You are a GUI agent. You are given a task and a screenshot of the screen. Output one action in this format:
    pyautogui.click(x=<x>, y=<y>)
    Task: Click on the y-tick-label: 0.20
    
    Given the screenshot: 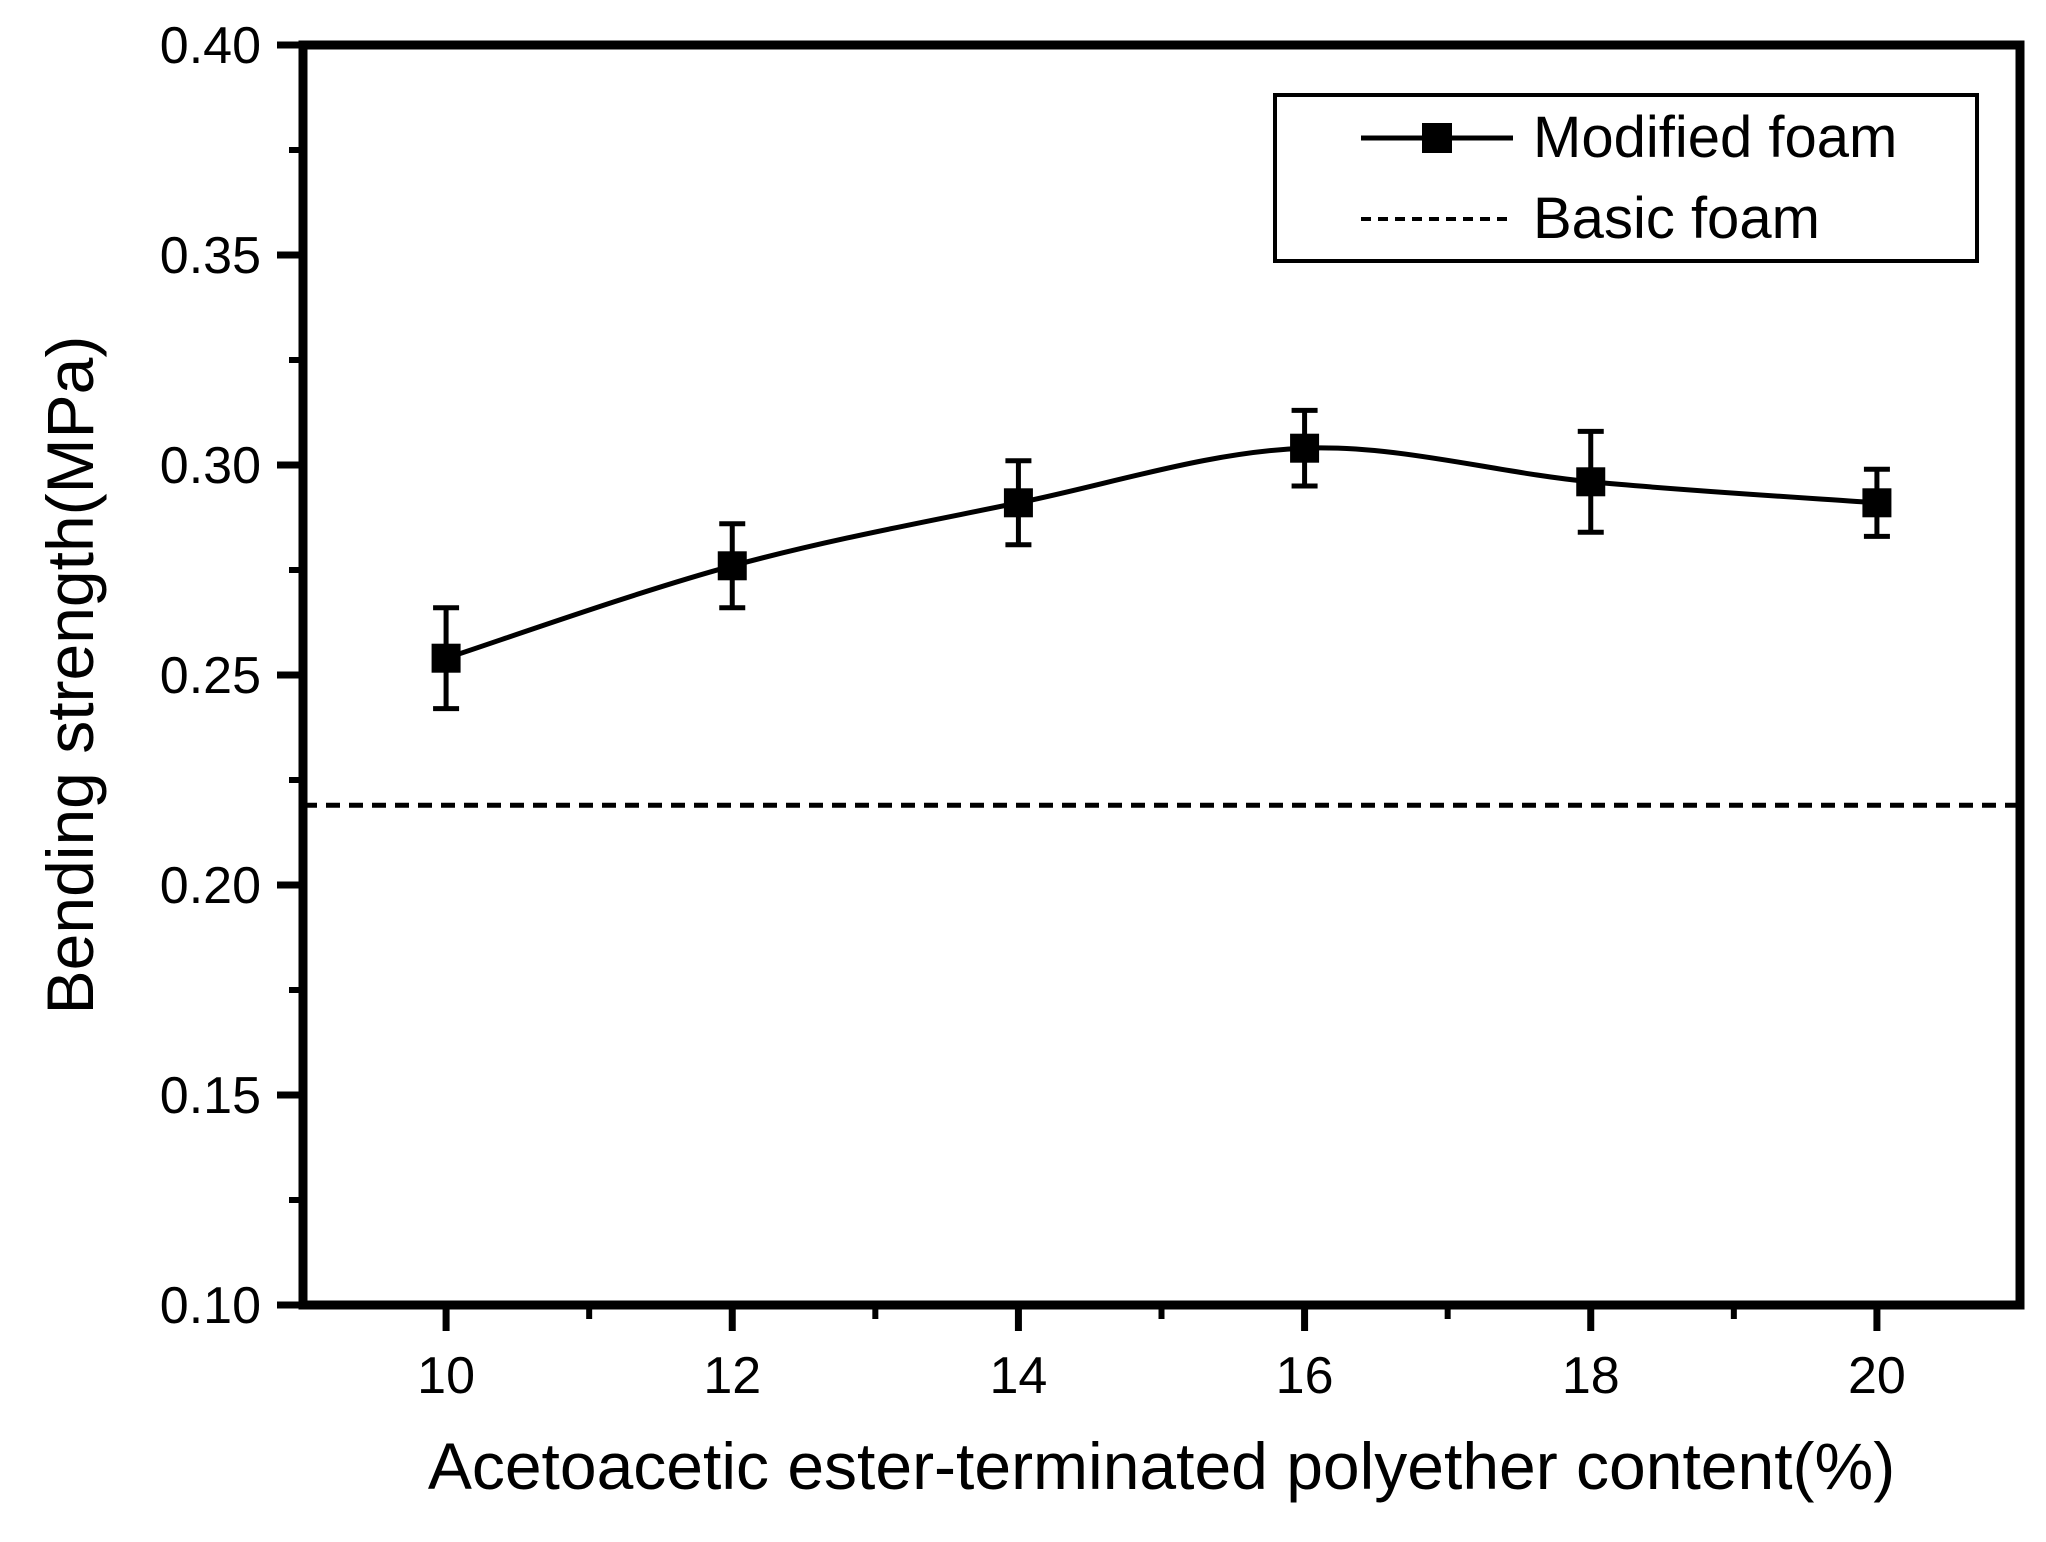 What is the action you would take?
    pyautogui.click(x=210, y=886)
    